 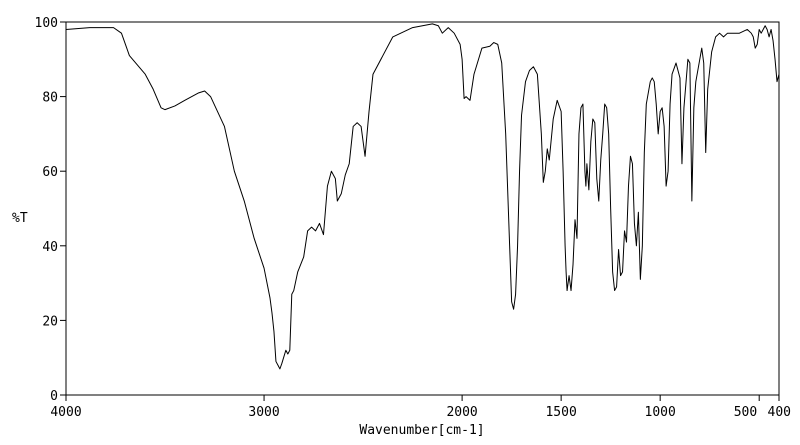 What do you see at coordinates (54, 396) in the screenshot?
I see `y-tick-label: 0` at bounding box center [54, 396].